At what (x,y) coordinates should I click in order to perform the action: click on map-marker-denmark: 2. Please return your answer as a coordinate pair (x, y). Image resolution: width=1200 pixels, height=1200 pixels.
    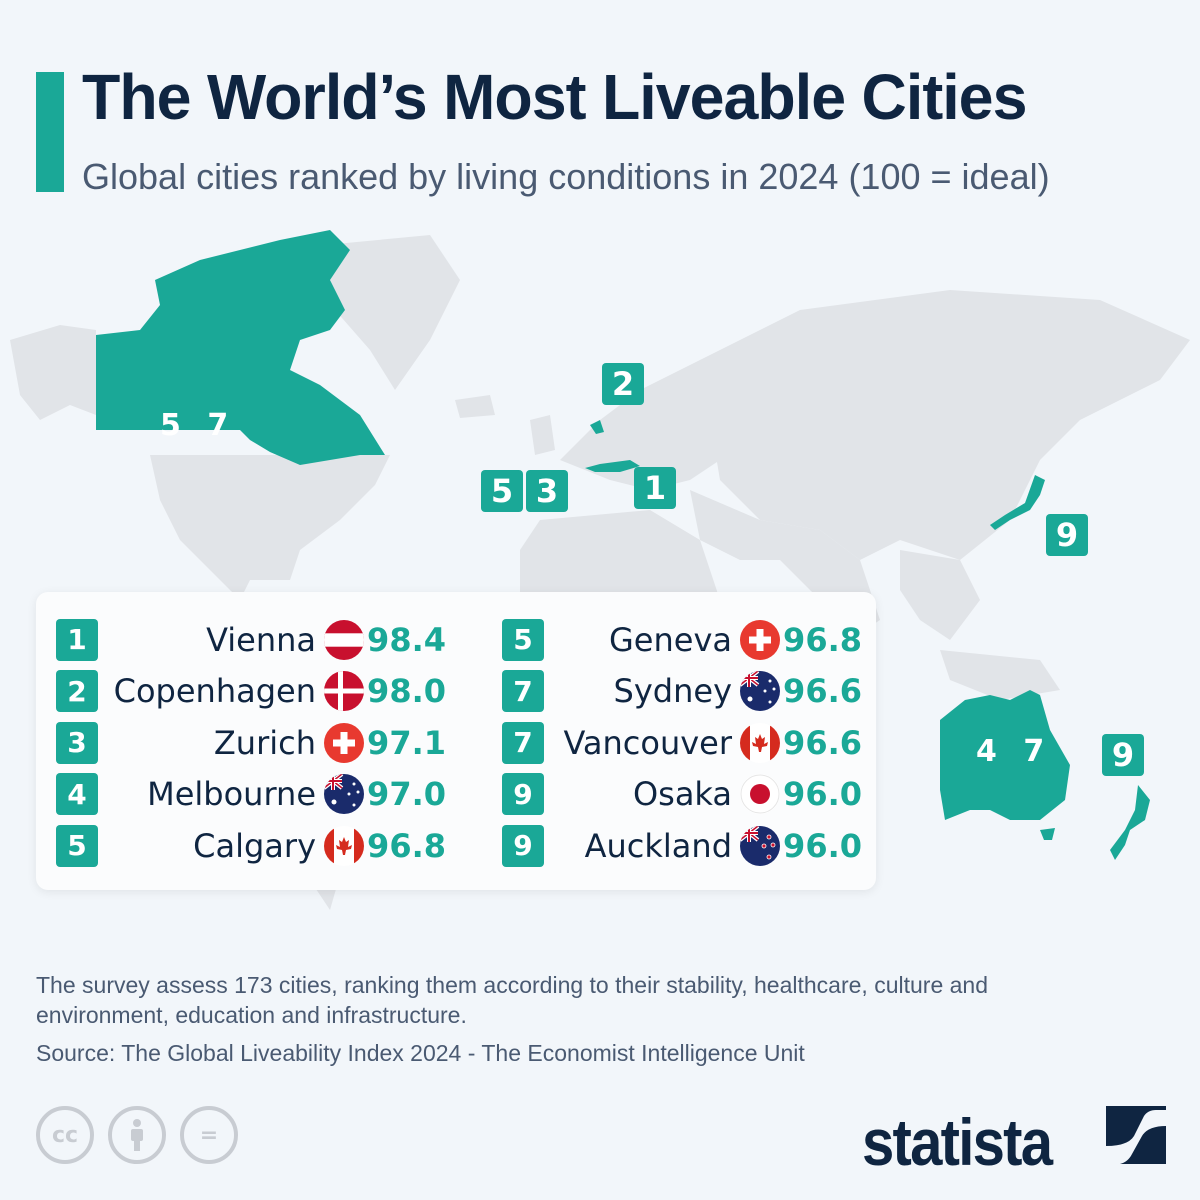
    Looking at the image, I should click on (623, 384).